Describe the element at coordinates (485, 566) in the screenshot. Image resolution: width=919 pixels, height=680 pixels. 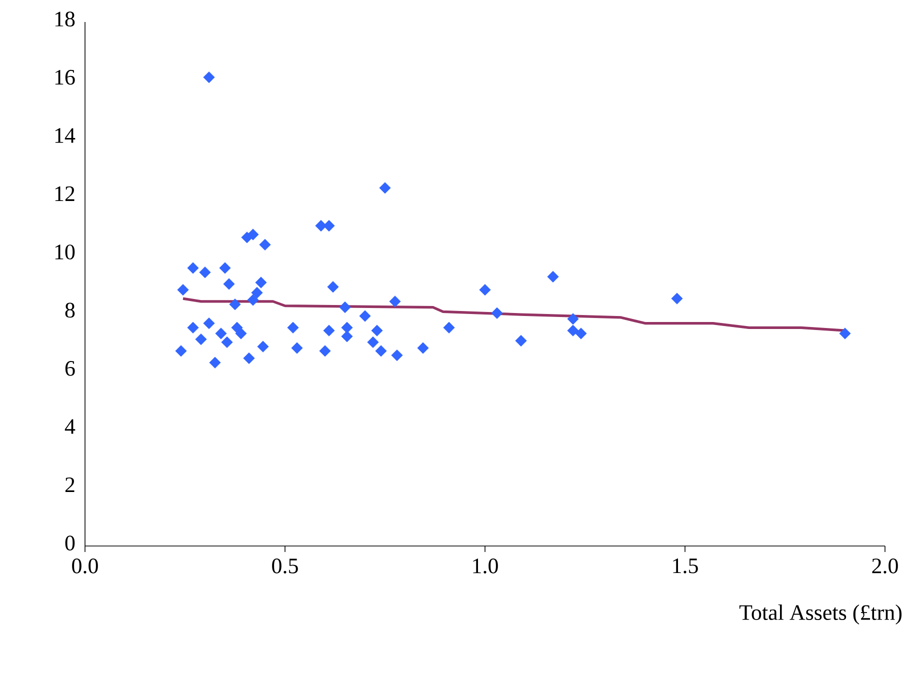
I see `x-tick-label: 1.0` at that location.